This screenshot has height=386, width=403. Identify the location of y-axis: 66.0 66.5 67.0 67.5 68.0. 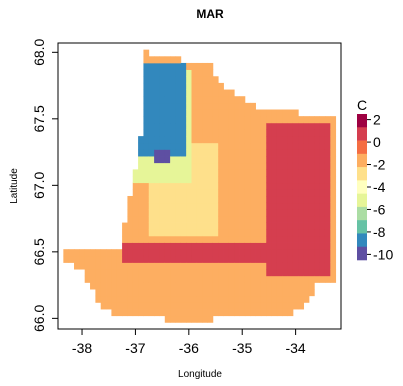
(44, 185).